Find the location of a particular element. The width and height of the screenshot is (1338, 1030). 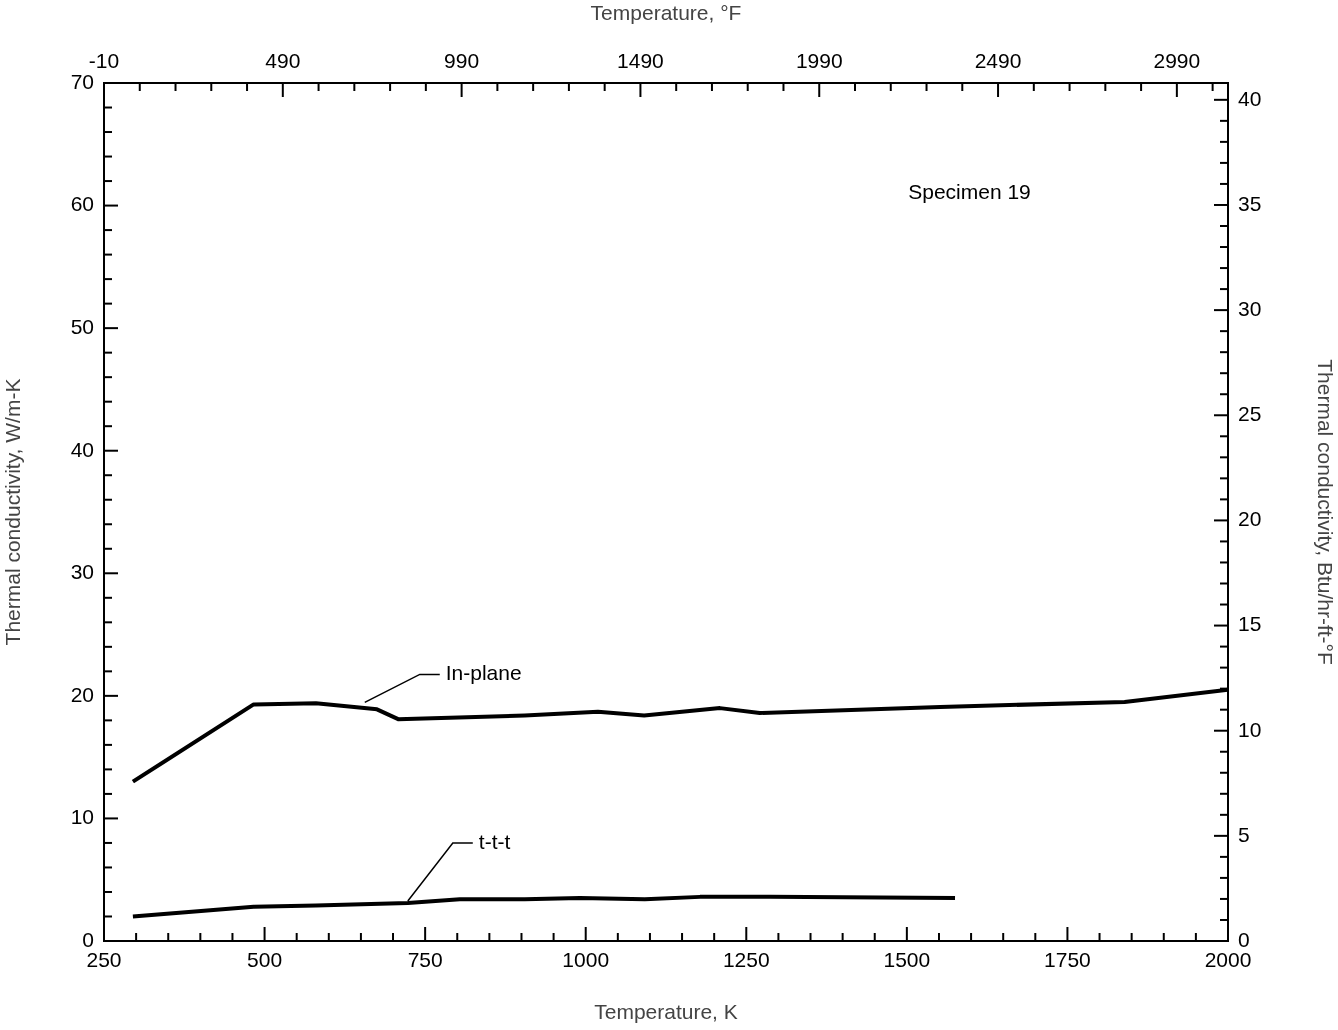

annotation: Specimen 19 is located at coordinates (969, 191).